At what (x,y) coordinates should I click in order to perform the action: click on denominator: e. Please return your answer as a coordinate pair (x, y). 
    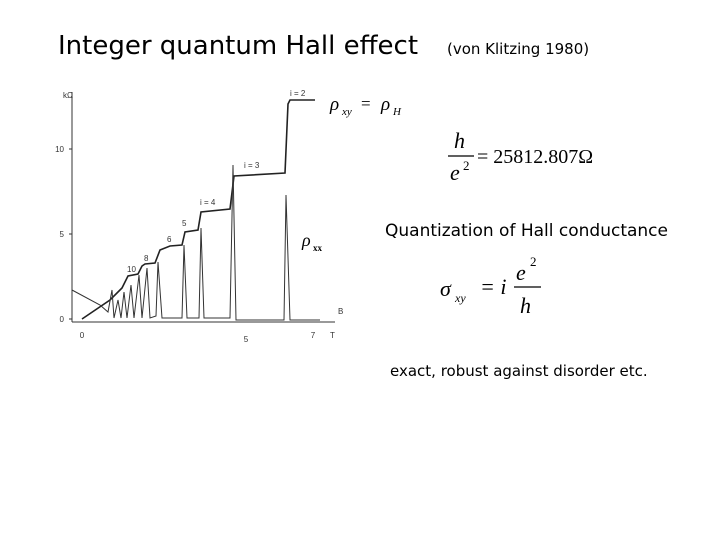
    Looking at the image, I should click on (455, 172).